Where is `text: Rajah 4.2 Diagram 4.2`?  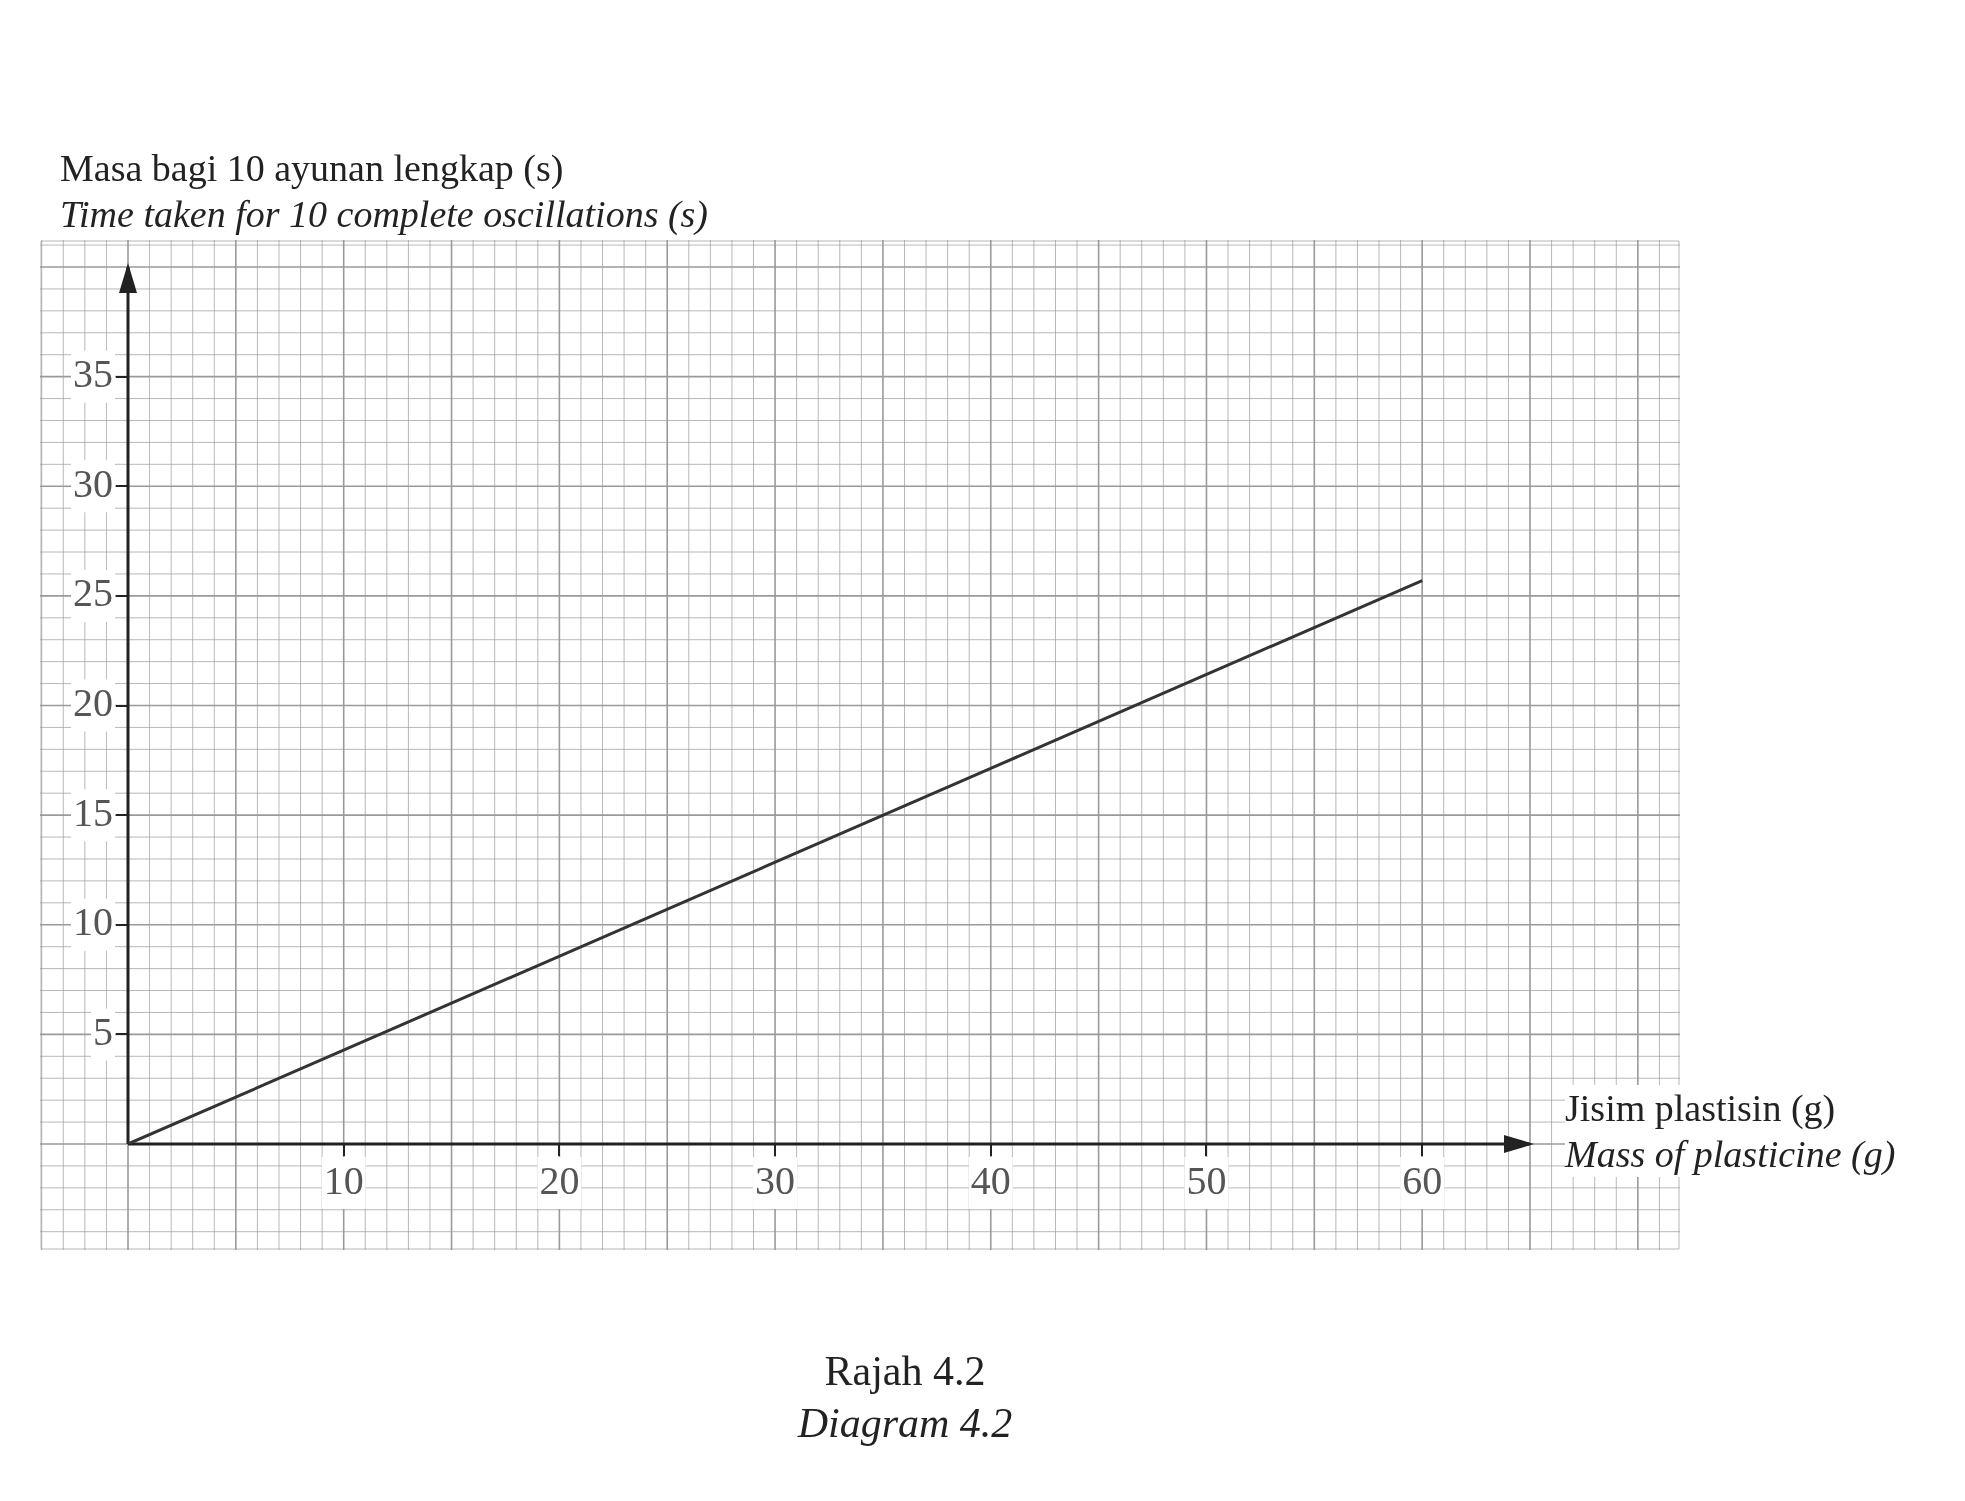 text: Rajah 4.2 Diagram 4.2 is located at coordinates (905, 1397).